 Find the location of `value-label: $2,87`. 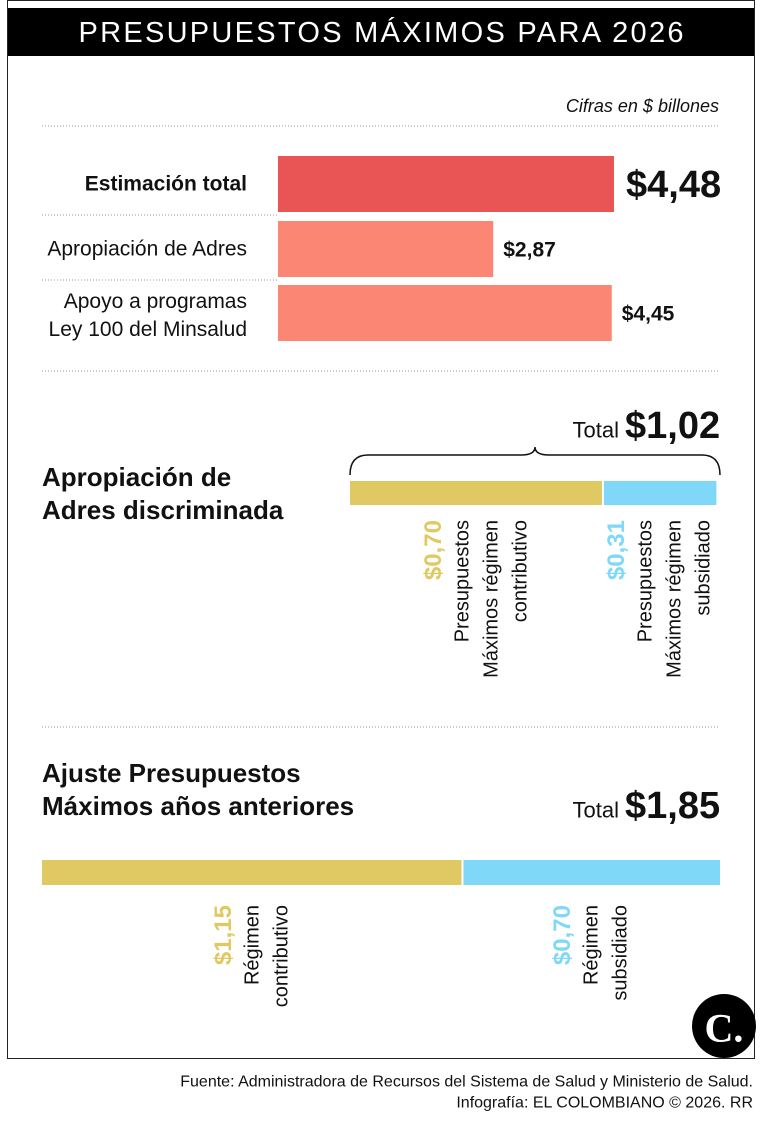

value-label: $2,87 is located at coordinates (529, 250).